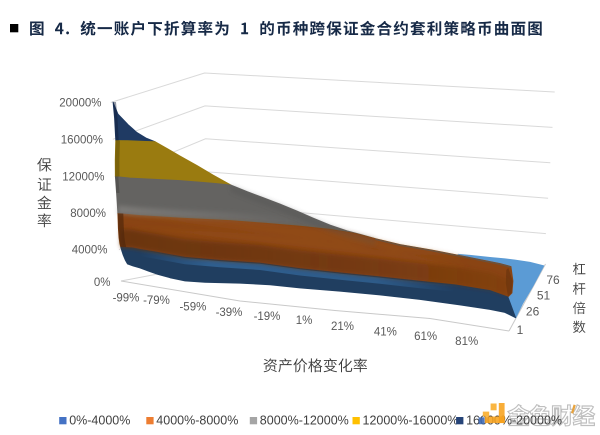 Image resolution: width=600 pixels, height=435 pixels. What do you see at coordinates (192, 307) in the screenshot?
I see `svg-text: -59%` at bounding box center [192, 307].